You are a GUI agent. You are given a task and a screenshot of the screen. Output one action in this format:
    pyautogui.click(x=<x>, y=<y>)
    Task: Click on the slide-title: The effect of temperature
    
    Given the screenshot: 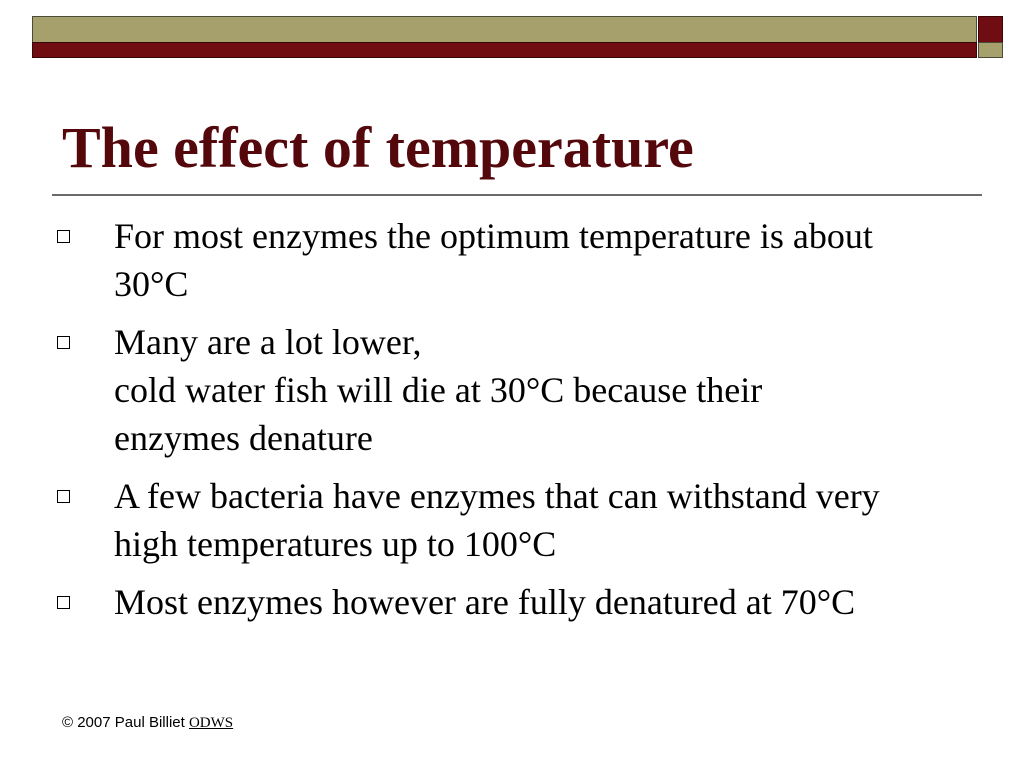 What is the action you would take?
    pyautogui.click(x=378, y=147)
    